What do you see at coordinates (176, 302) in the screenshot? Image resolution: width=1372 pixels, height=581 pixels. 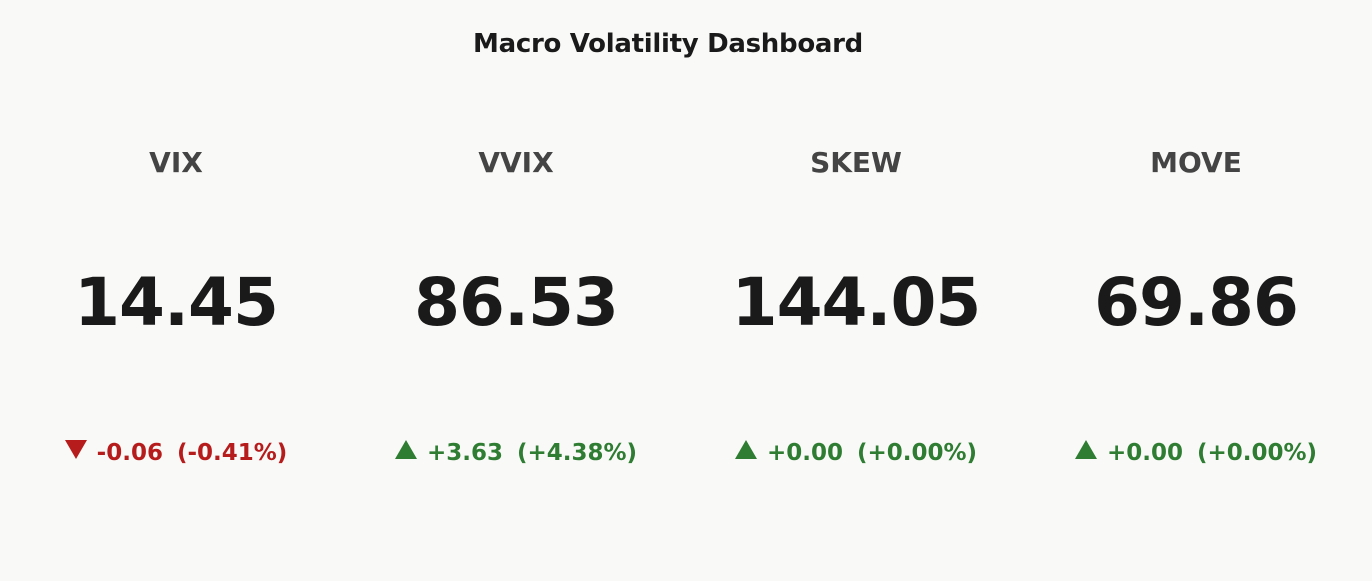 I see `indicator-value: 14.45` at bounding box center [176, 302].